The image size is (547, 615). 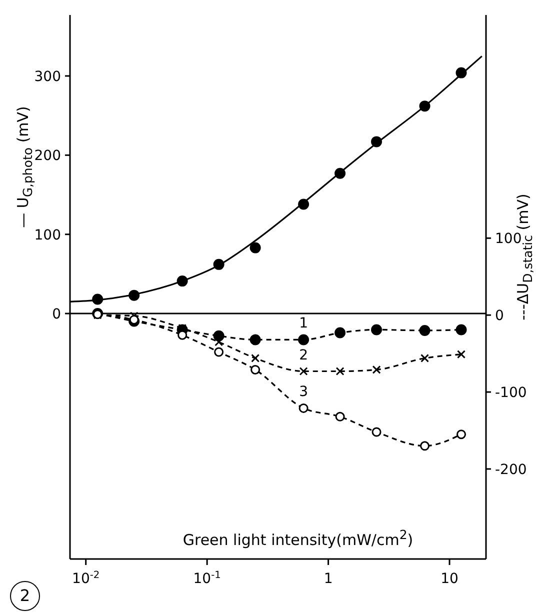 I want to click on series-label: 3, so click(x=303, y=392).